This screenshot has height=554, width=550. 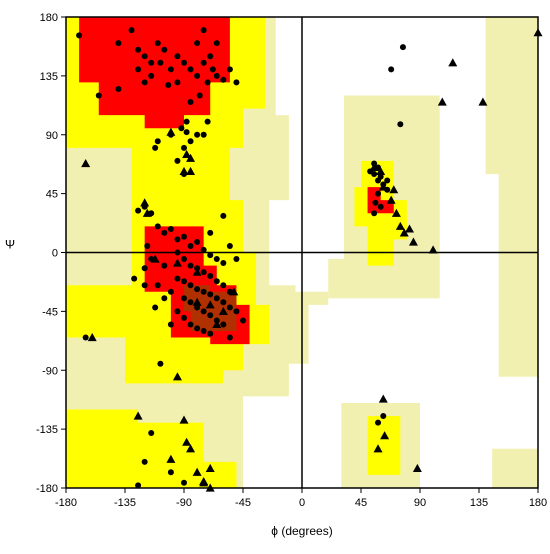 What do you see at coordinates (49, 77) in the screenshot?
I see `y-tick-label-7: 135` at bounding box center [49, 77].